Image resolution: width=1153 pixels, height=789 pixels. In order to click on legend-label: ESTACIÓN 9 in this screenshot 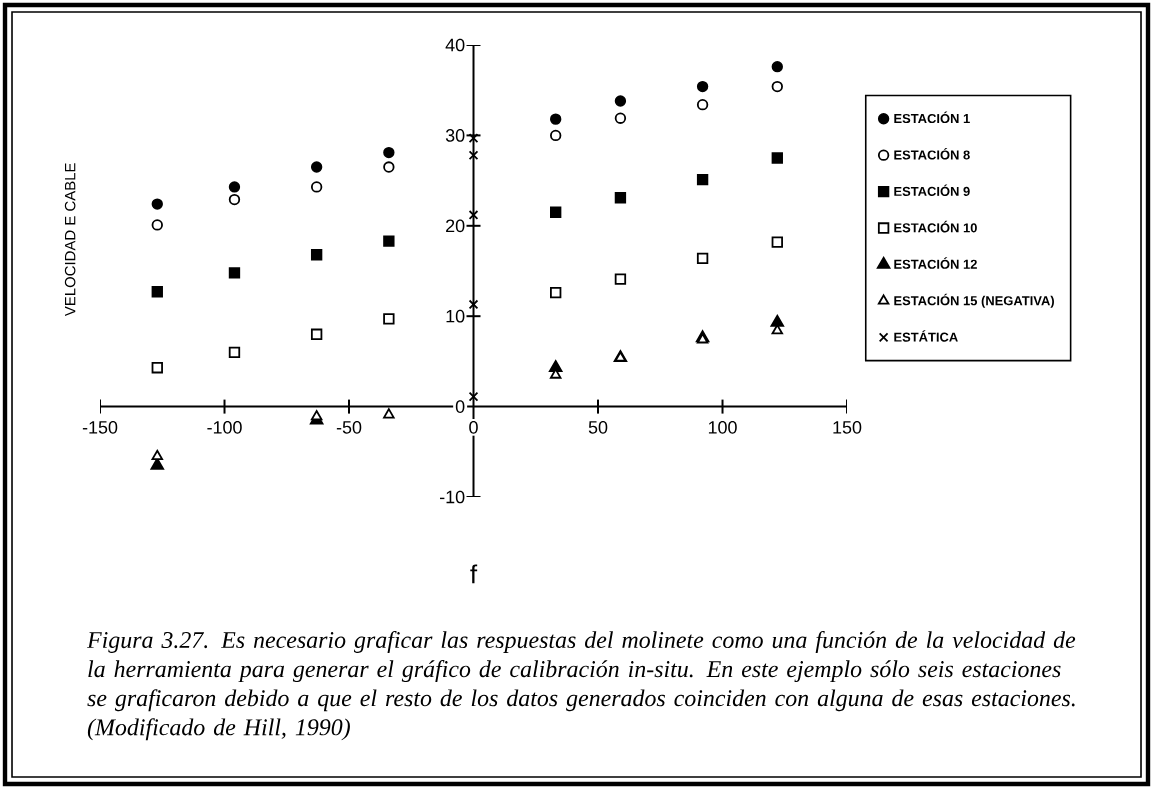, I will do `click(932, 190)`.